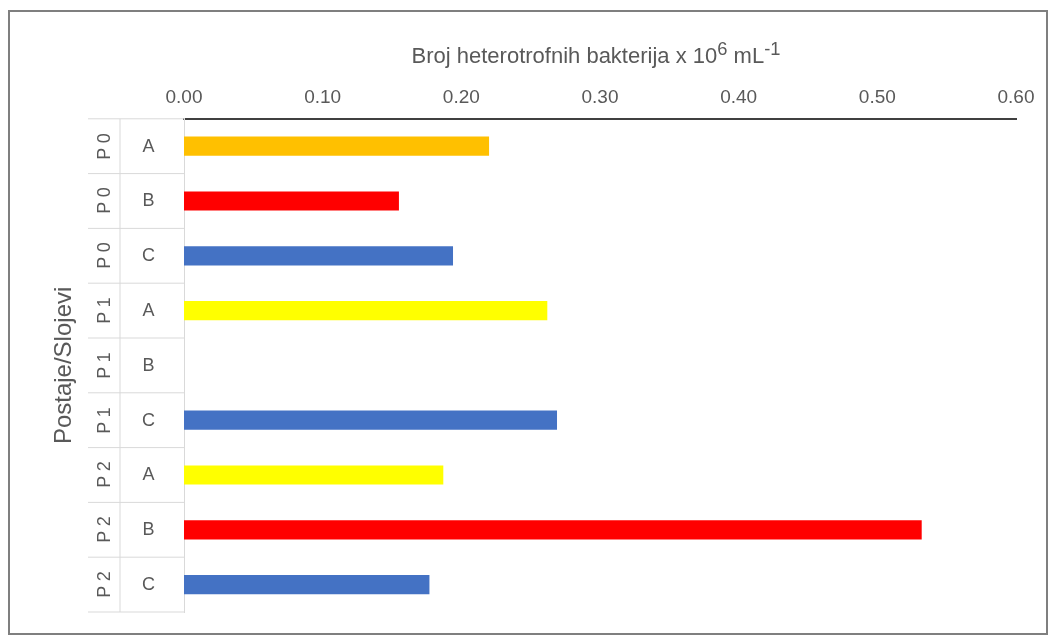 This screenshot has width=1054, height=635. I want to click on category-label: P 2 B, so click(124, 530).